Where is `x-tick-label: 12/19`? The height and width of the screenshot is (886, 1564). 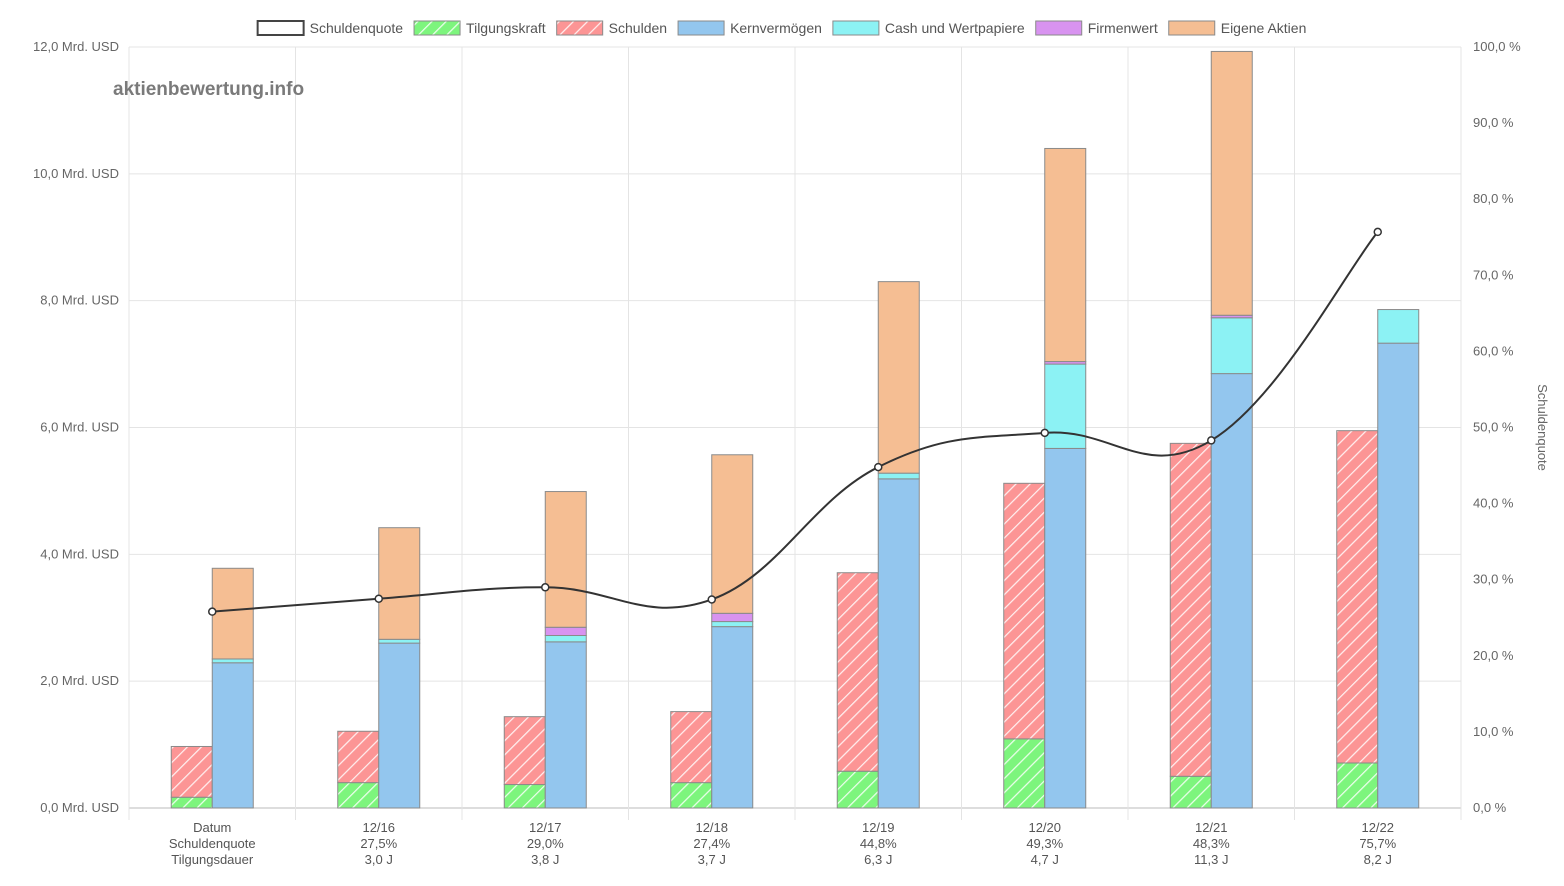
x-tick-label: 12/19 is located at coordinates (878, 827).